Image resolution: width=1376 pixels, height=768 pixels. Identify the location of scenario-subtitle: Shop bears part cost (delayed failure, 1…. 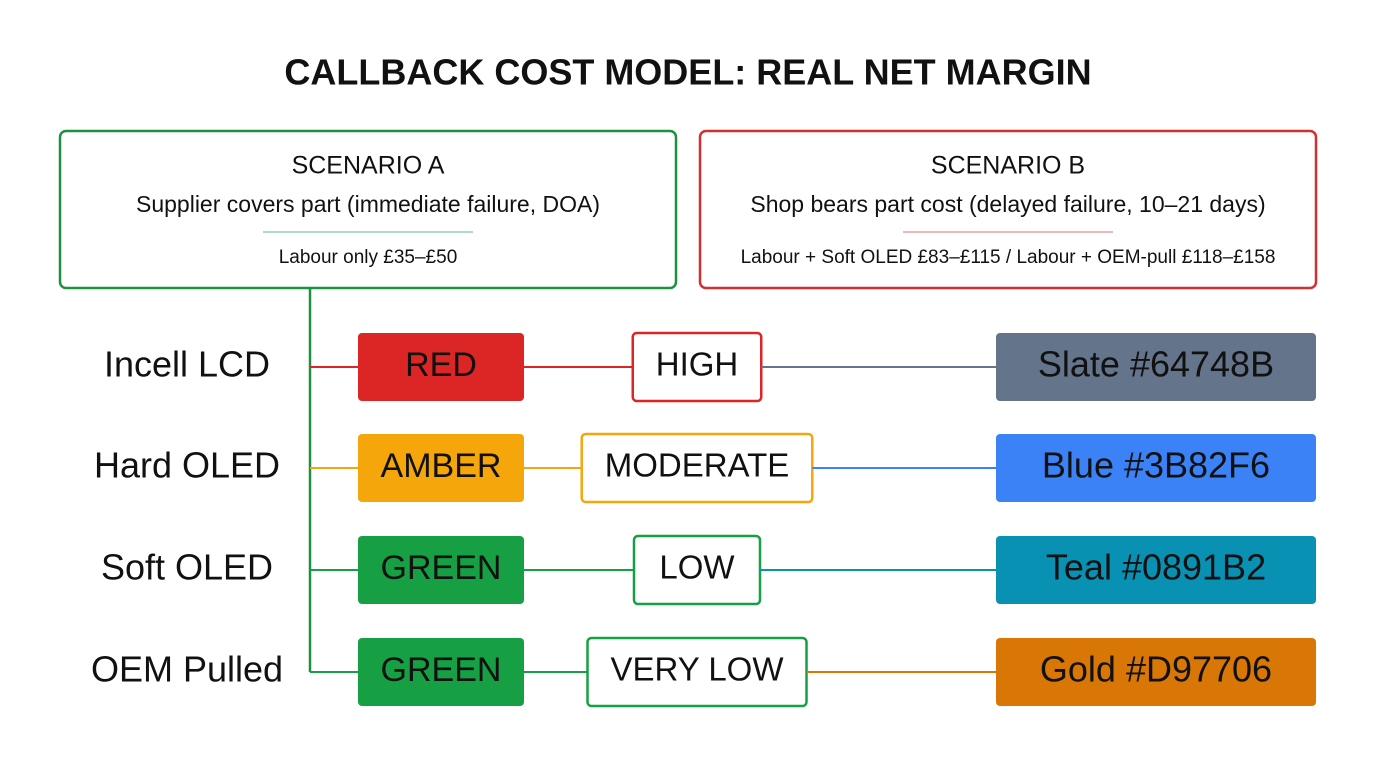
(1007, 204).